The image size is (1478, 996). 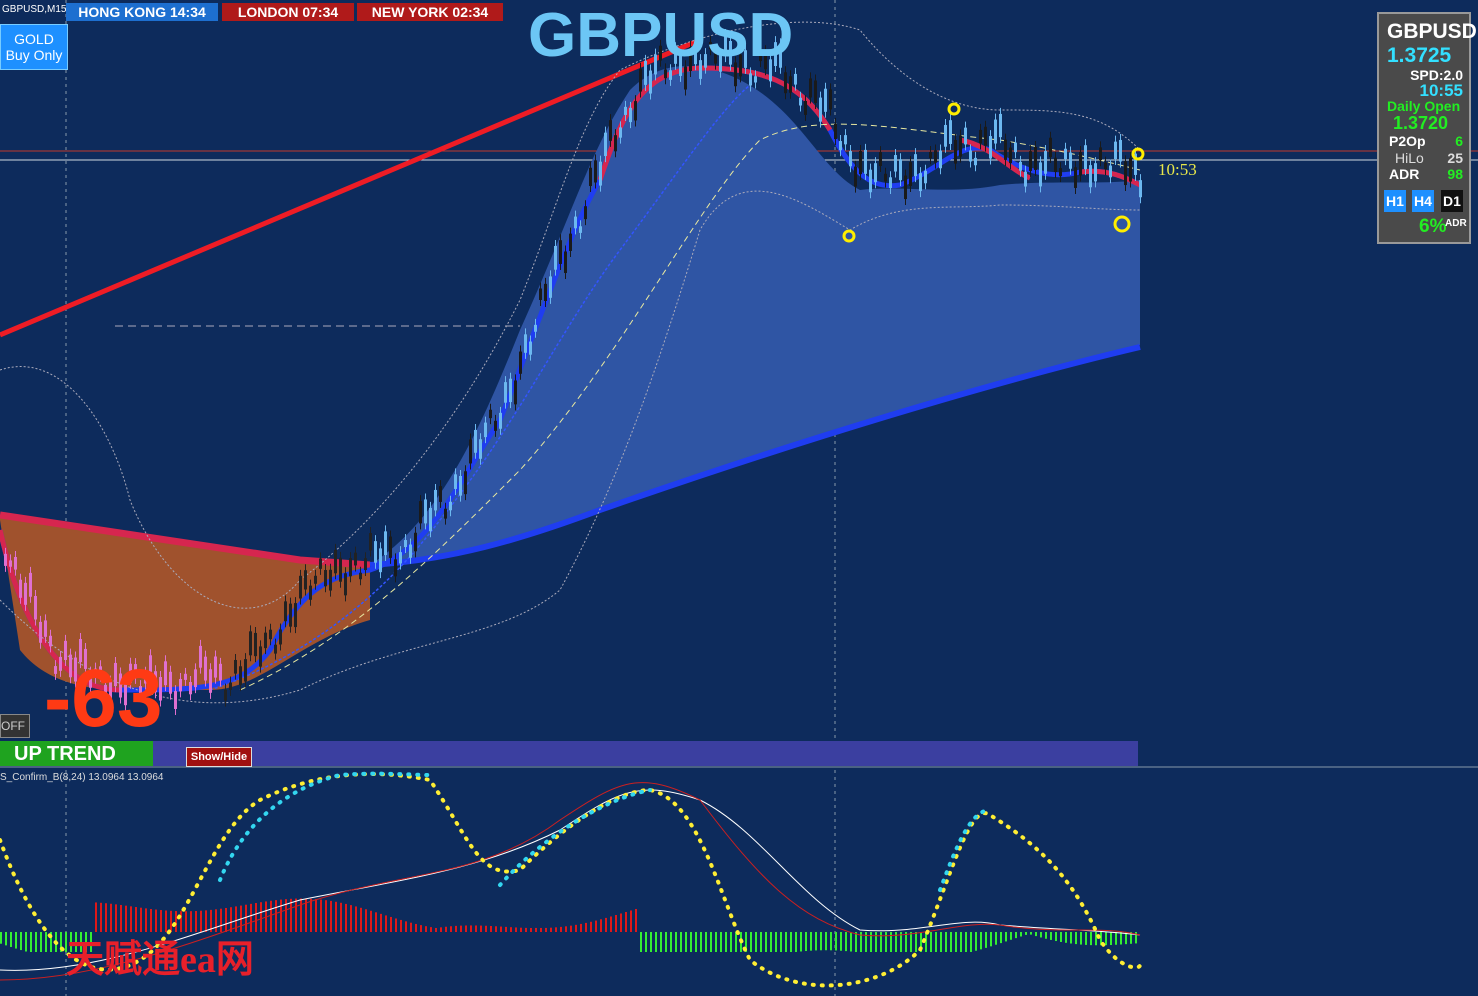 I want to click on chart-title: GBPUSD, so click(x=661, y=35).